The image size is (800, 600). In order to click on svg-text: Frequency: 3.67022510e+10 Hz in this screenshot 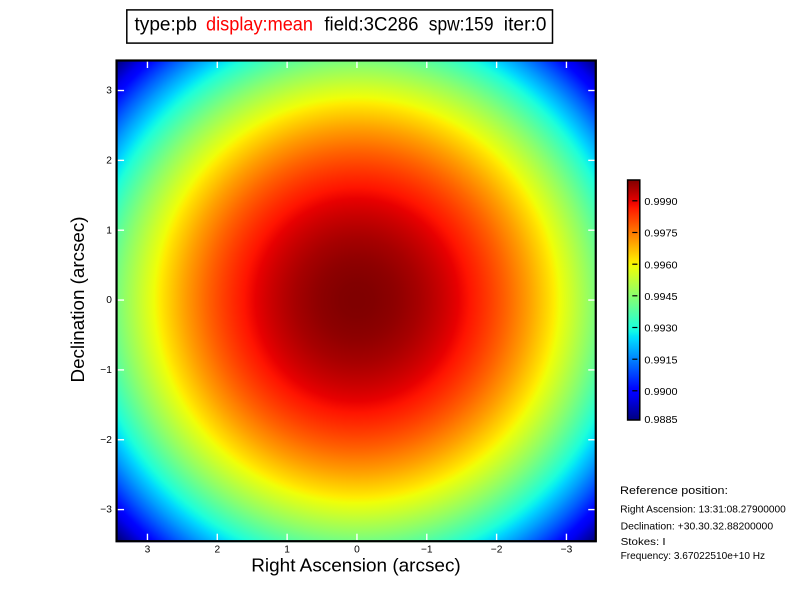, I will do `click(693, 556)`.